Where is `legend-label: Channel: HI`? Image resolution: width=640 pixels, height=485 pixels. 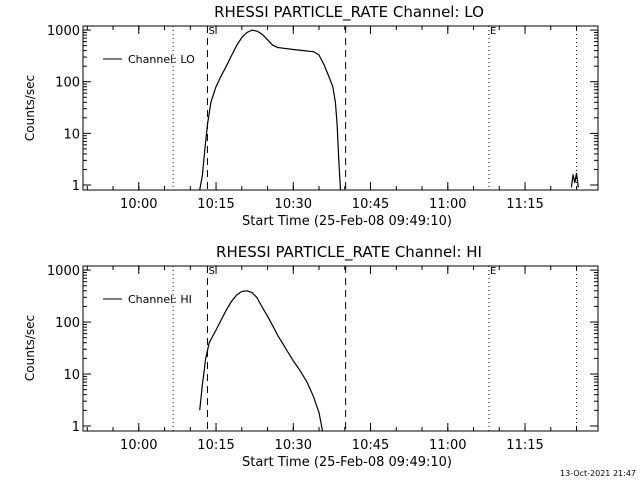 legend-label: Channel: HI is located at coordinates (160, 299).